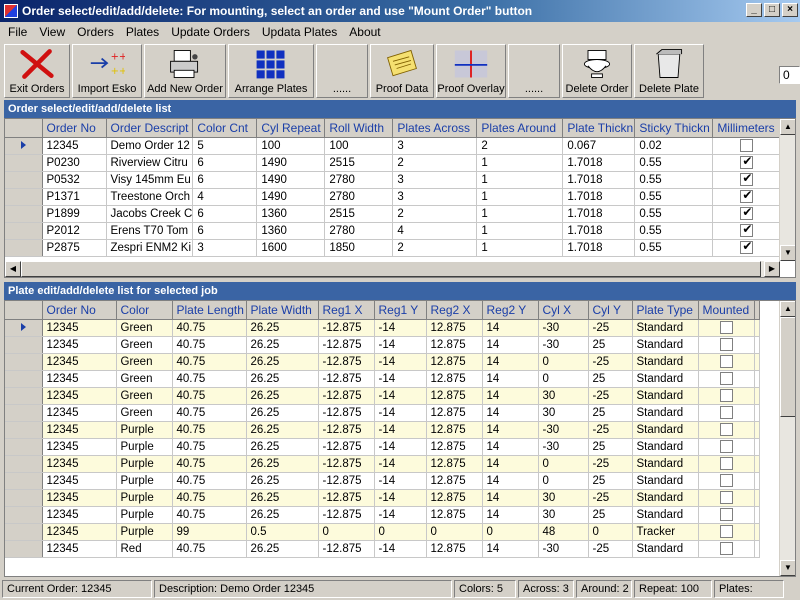 The height and width of the screenshot is (600, 800). I want to click on column-header: Mounted, so click(726, 310).